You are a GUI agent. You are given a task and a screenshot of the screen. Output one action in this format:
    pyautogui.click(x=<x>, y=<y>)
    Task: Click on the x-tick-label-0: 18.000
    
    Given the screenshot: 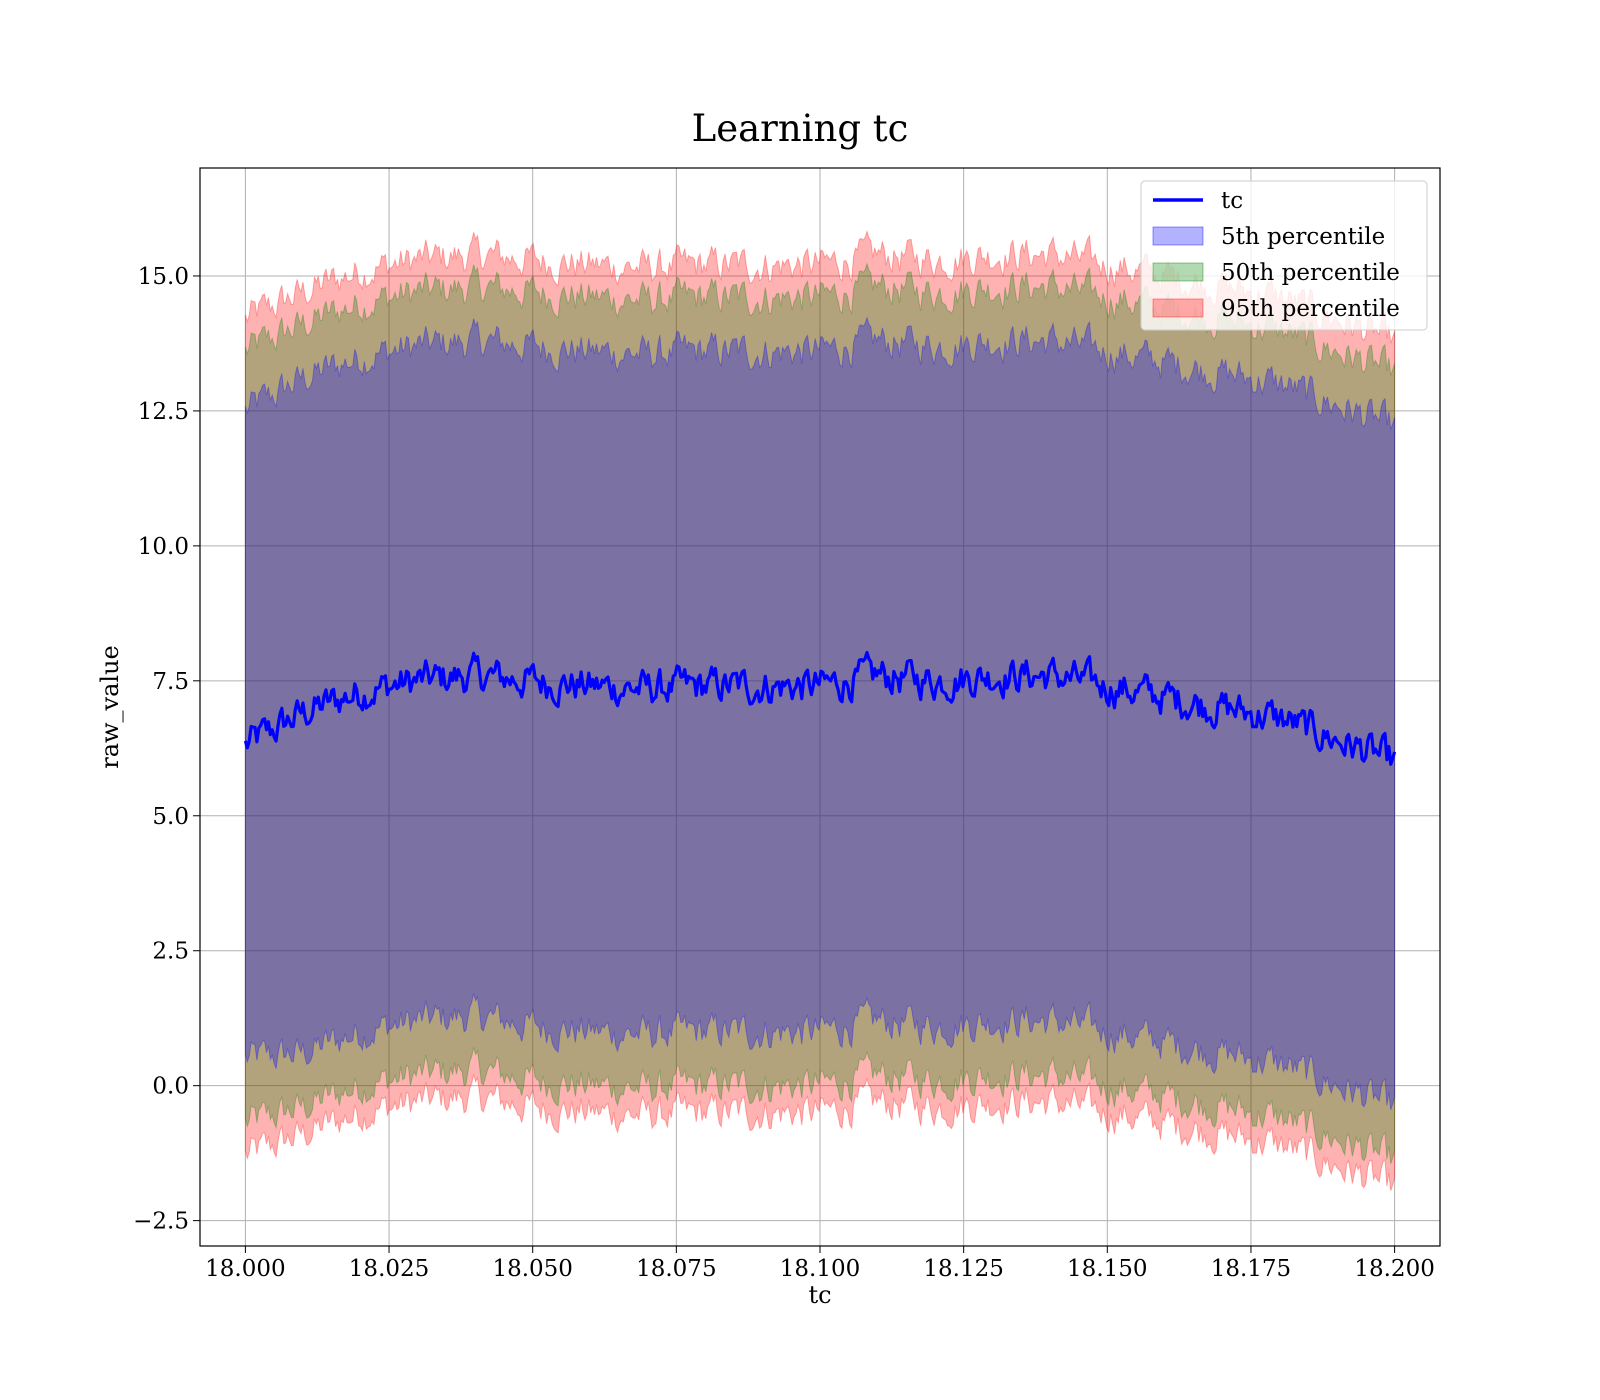 What is the action you would take?
    pyautogui.click(x=245, y=1269)
    